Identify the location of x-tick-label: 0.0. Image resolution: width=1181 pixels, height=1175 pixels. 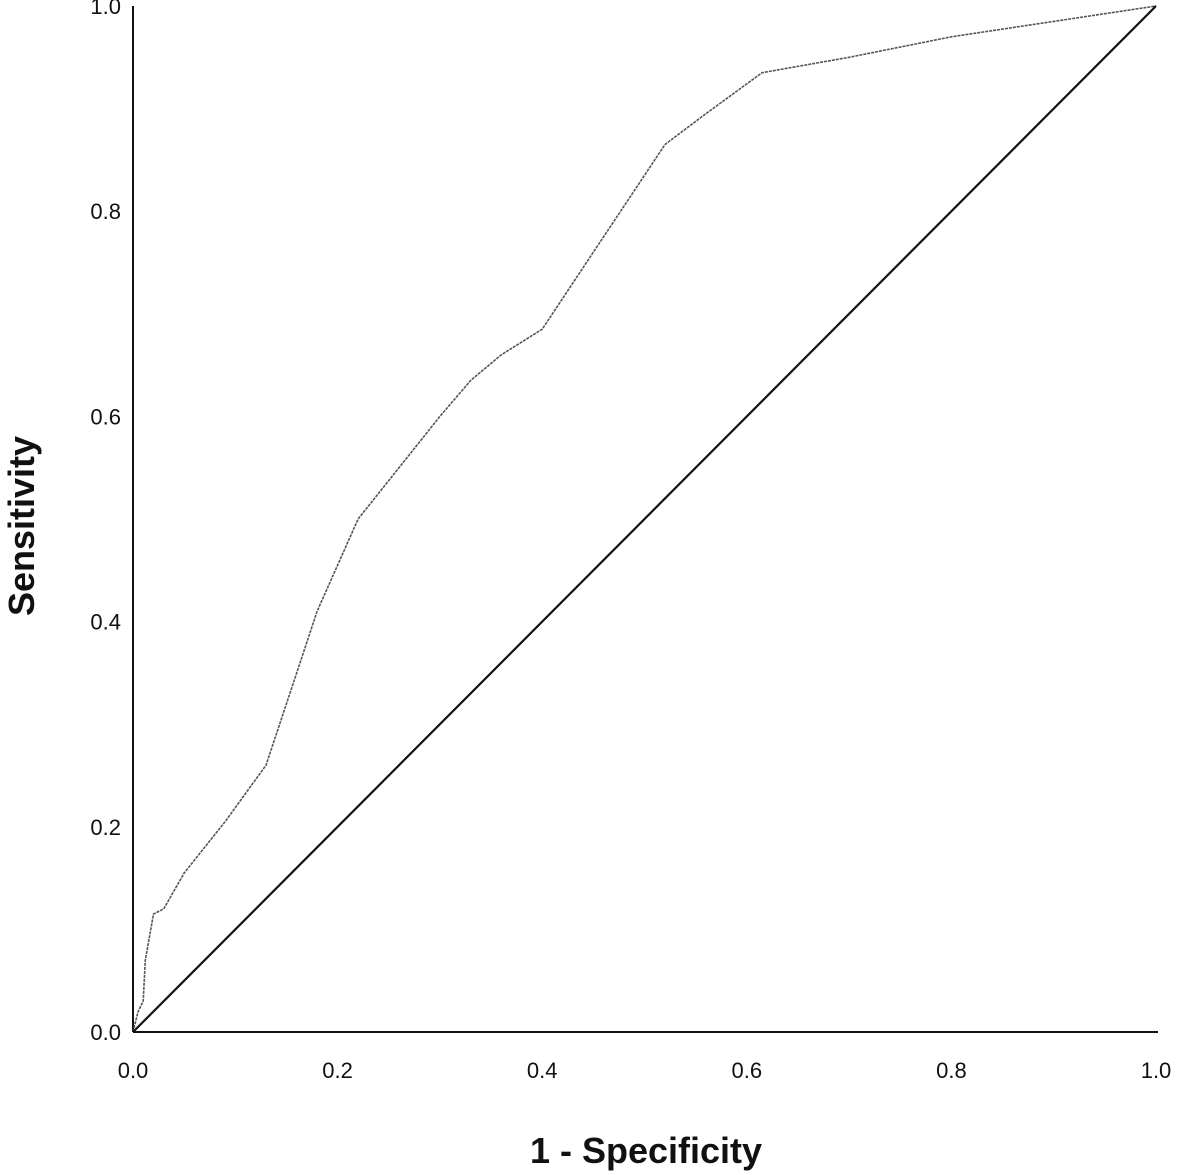
(133, 1070).